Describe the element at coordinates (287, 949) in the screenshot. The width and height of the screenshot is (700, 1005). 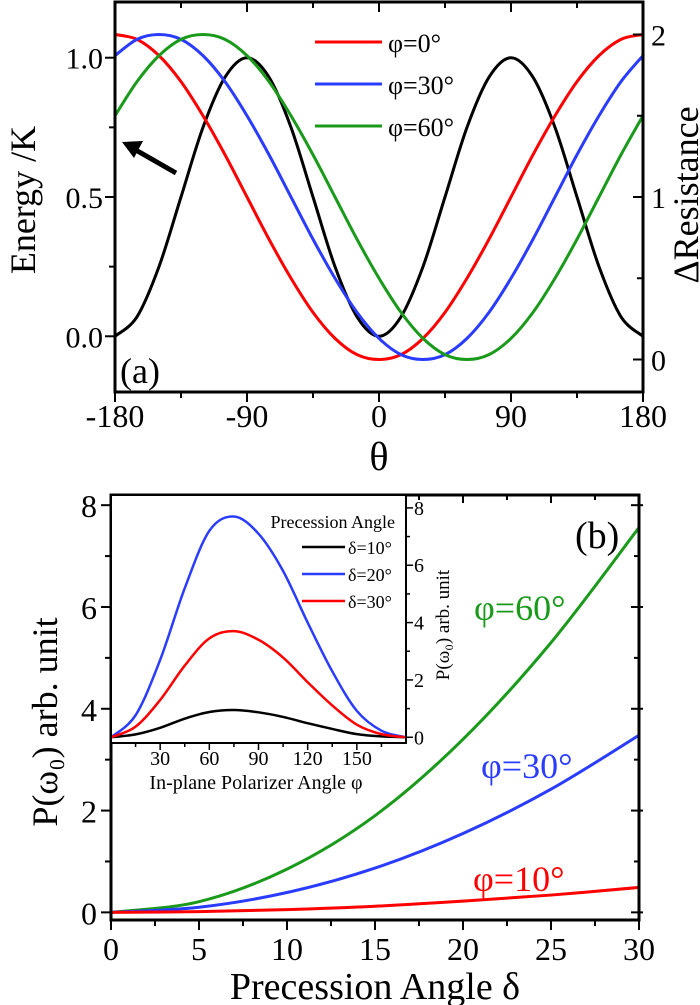
I see `x-tick-label: 10` at that location.